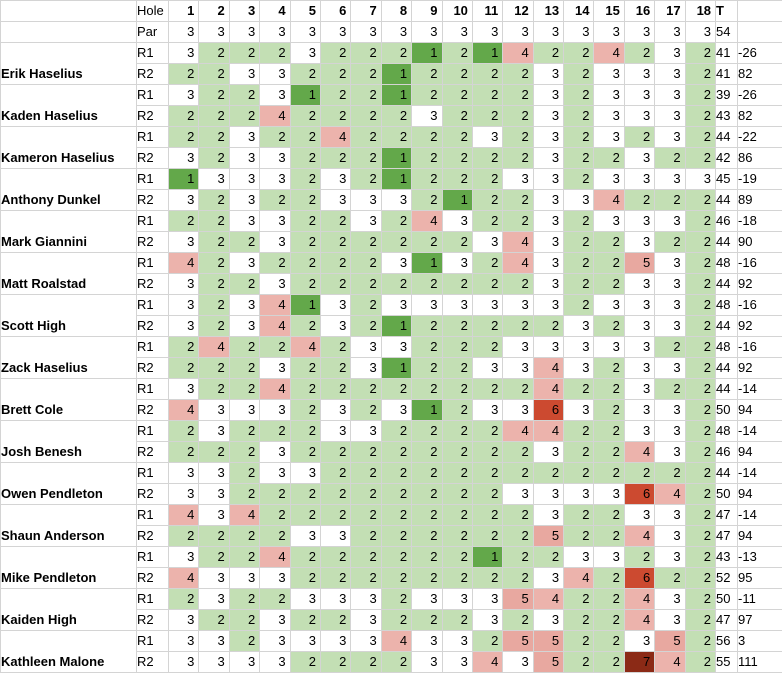 The image size is (782, 673). I want to click on player-name: Kaden Haselius, so click(69, 106).